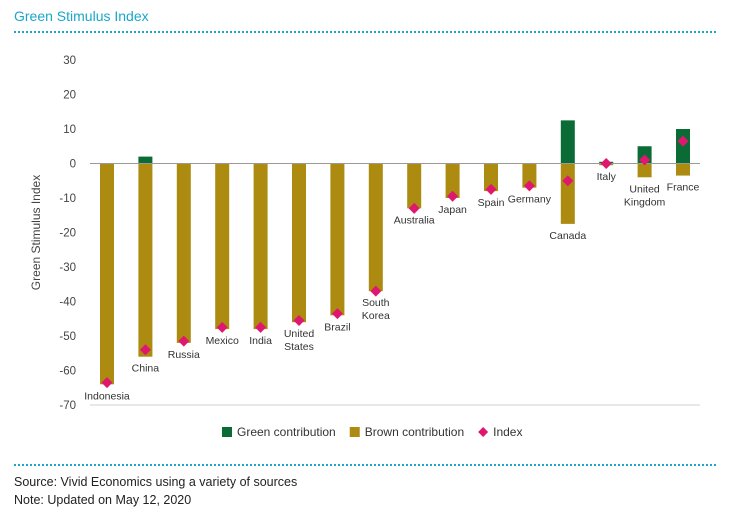 This screenshot has width=730, height=520. I want to click on legend-label: Index, so click(507, 432).